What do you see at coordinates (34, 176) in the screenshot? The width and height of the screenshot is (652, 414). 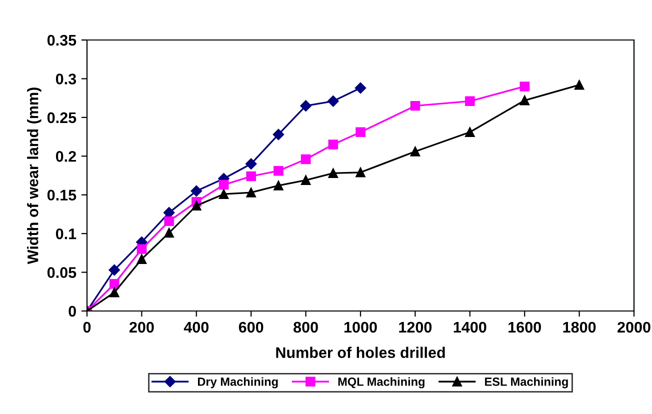 I see `y-axis-title: Width of wear land (mm)` at bounding box center [34, 176].